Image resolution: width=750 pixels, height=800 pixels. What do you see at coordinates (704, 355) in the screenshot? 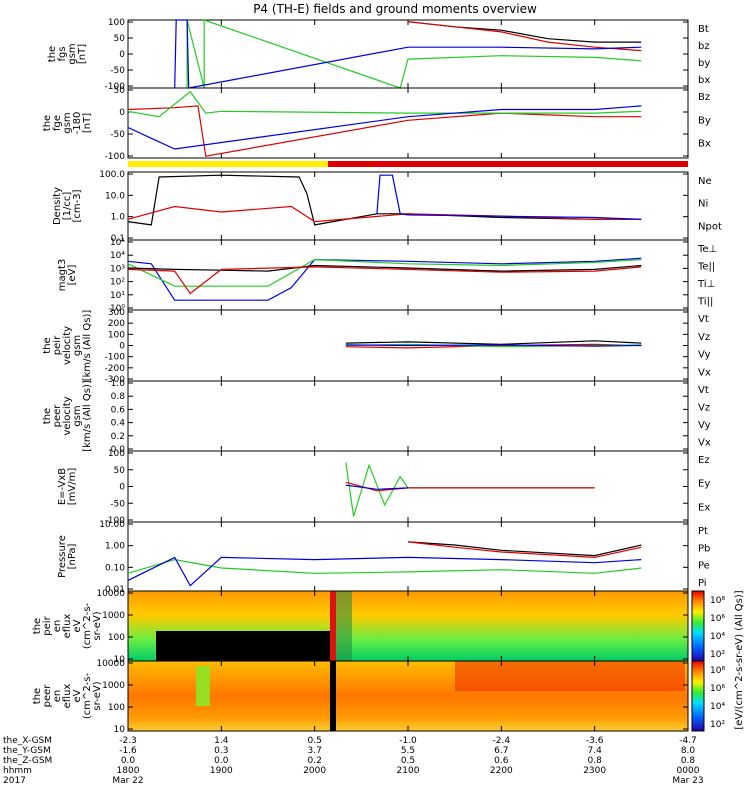
I see `legend-entry: Vy` at bounding box center [704, 355].